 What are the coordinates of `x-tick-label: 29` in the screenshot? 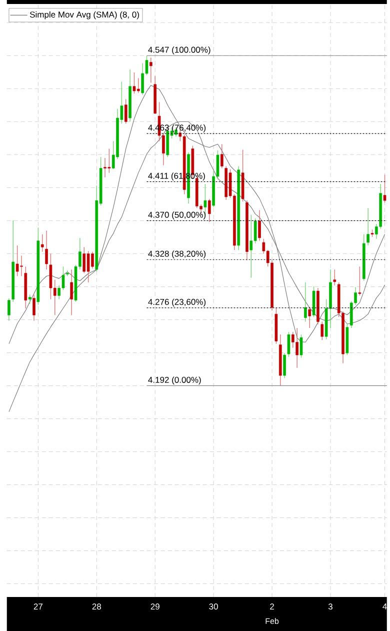 It's located at (155, 607).